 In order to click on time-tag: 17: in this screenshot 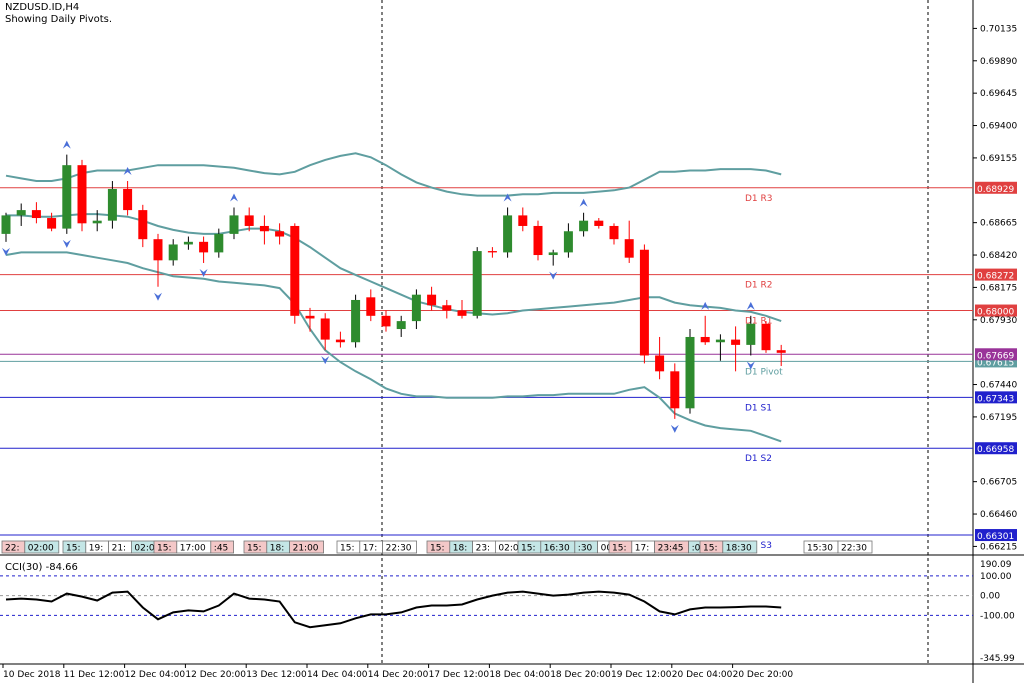, I will do `click(370, 549)`.